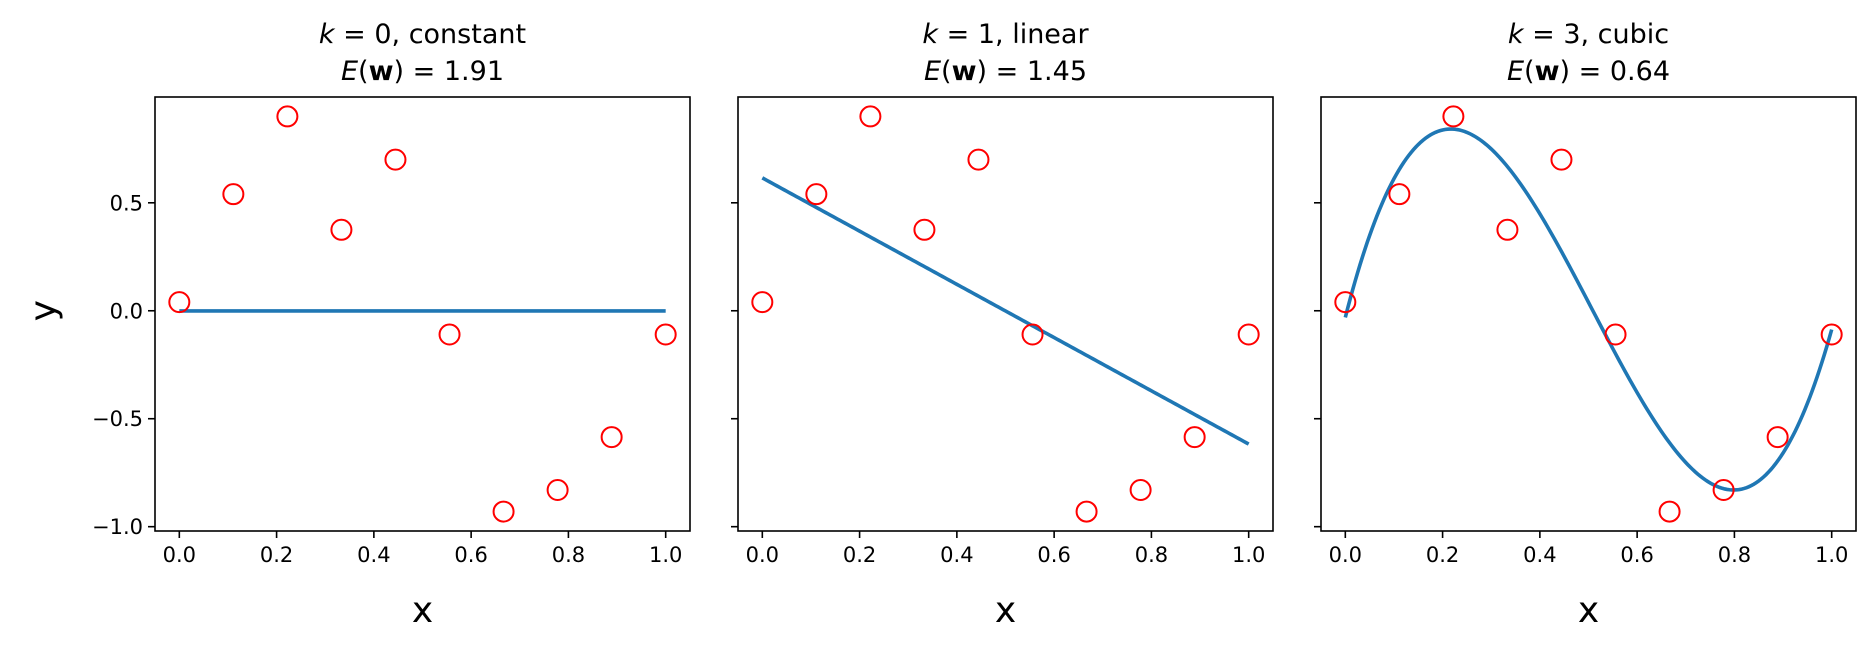 This screenshot has width=1875, height=648. What do you see at coordinates (454, 71) in the screenshot?
I see `title-error-value: = 1.91` at bounding box center [454, 71].